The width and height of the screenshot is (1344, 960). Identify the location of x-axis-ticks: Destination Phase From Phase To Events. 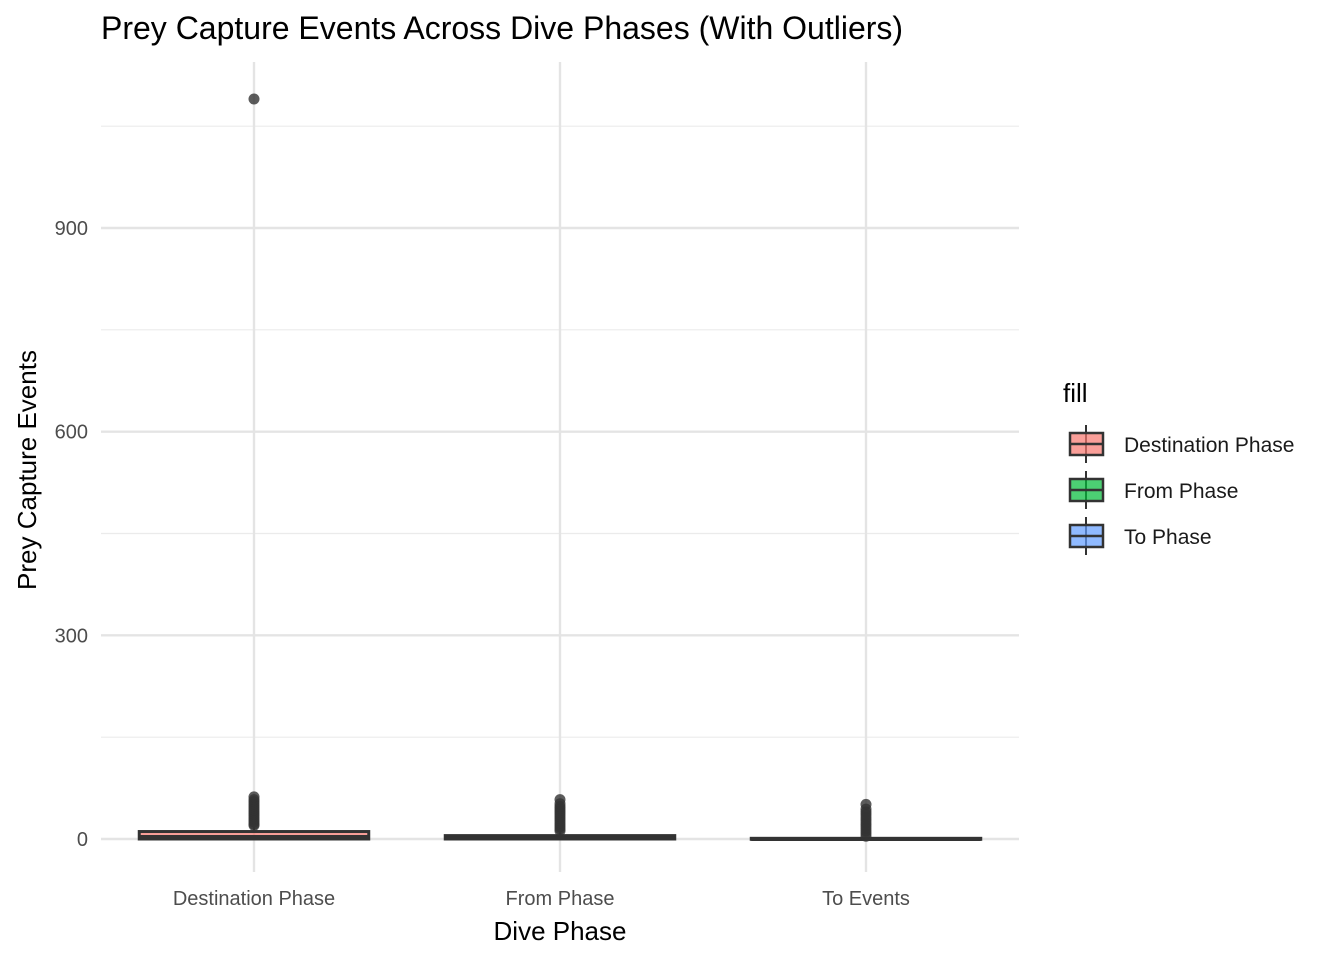
(541, 899).